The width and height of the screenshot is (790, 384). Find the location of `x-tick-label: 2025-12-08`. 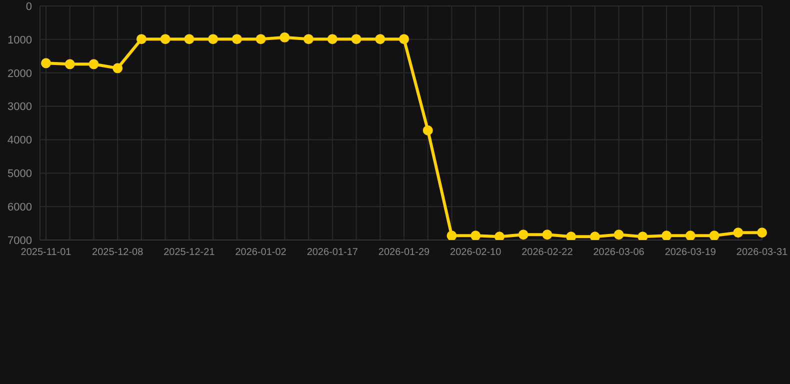

x-tick-label: 2025-12-08 is located at coordinates (118, 252).